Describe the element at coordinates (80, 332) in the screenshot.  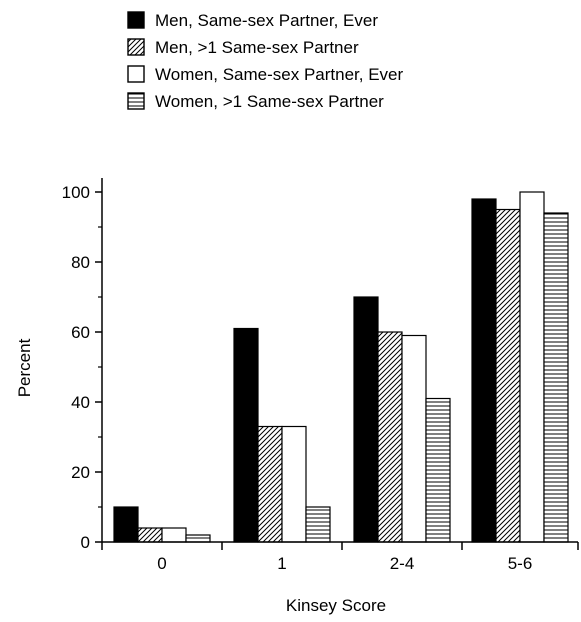
I see `y-tick-label: 60` at that location.